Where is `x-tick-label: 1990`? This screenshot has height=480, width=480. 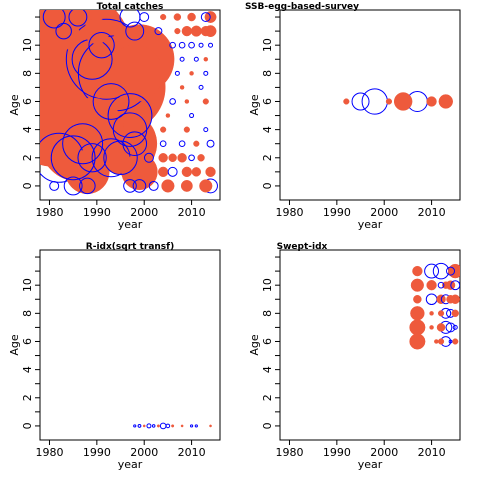
x-tick-label: 1990 is located at coordinates (97, 212).